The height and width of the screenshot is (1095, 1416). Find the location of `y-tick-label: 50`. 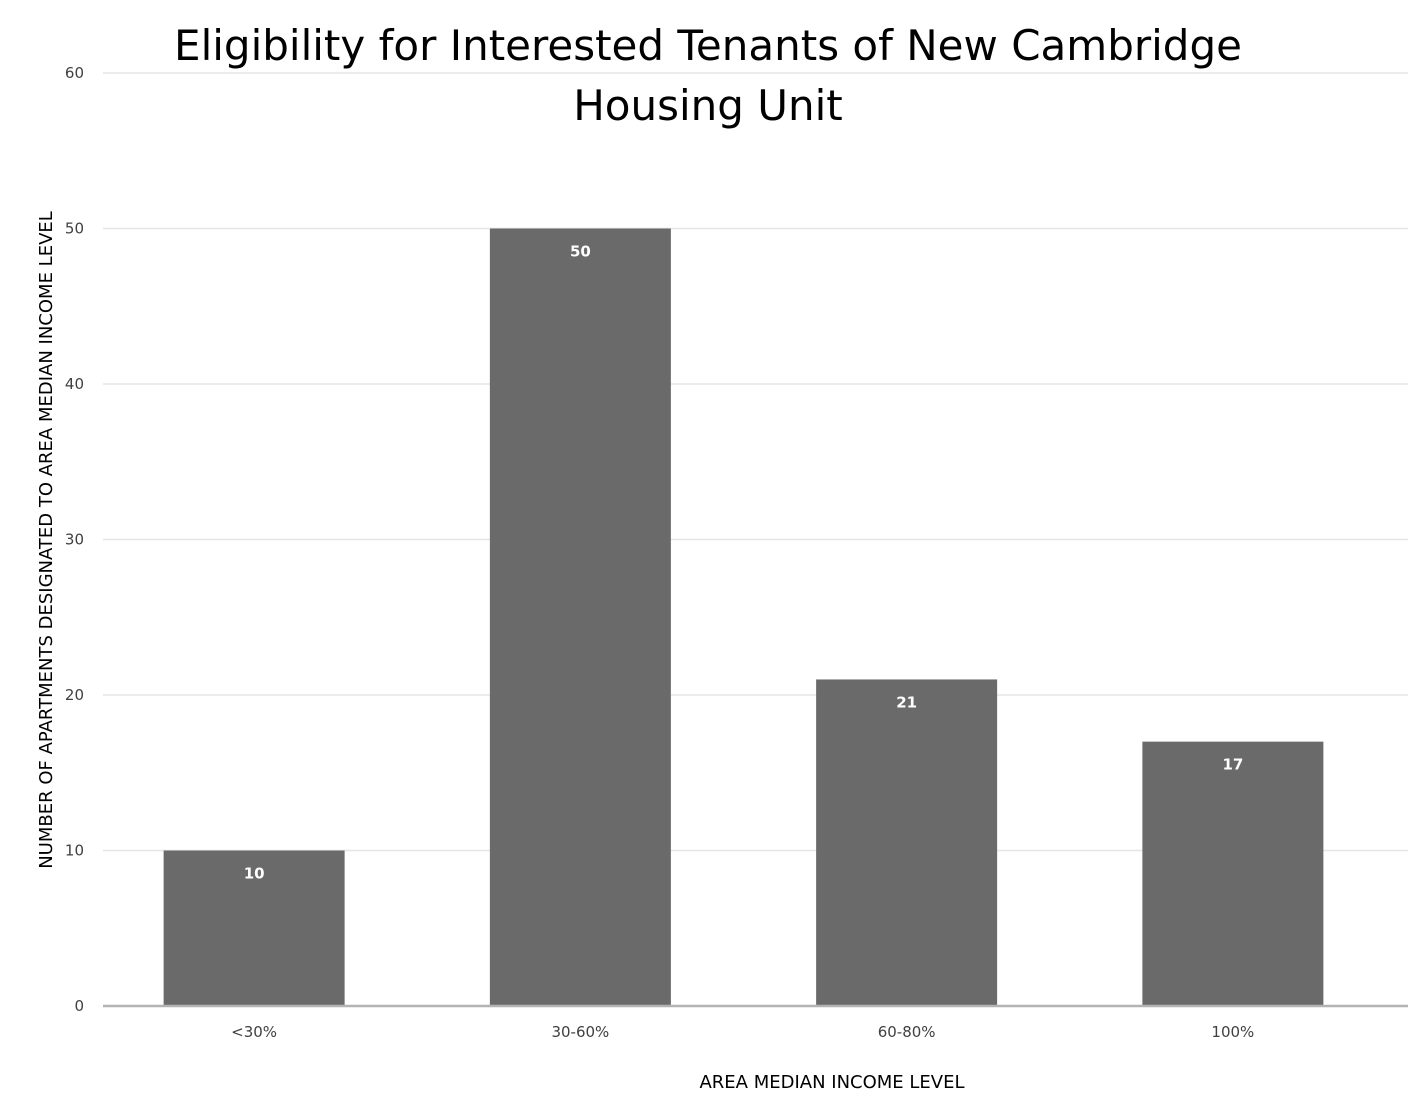

y-tick-label: 50 is located at coordinates (74, 229).